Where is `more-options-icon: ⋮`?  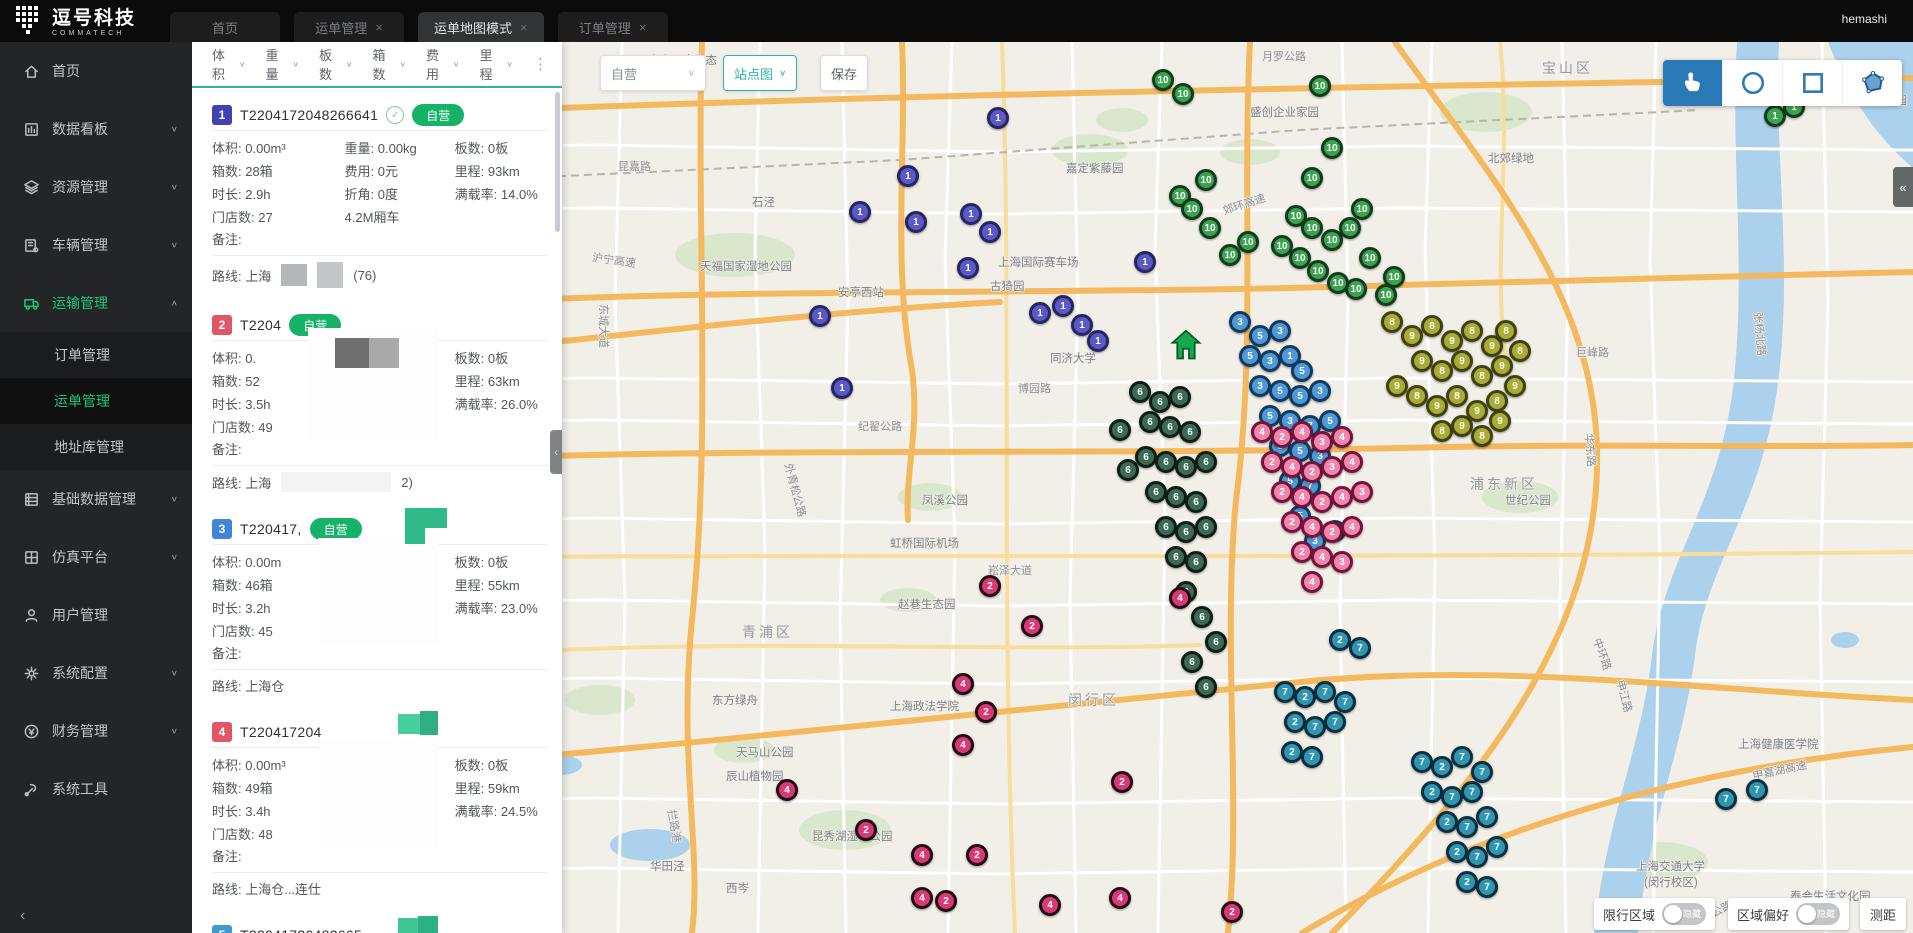
more-options-icon: ⋮ is located at coordinates (540, 64).